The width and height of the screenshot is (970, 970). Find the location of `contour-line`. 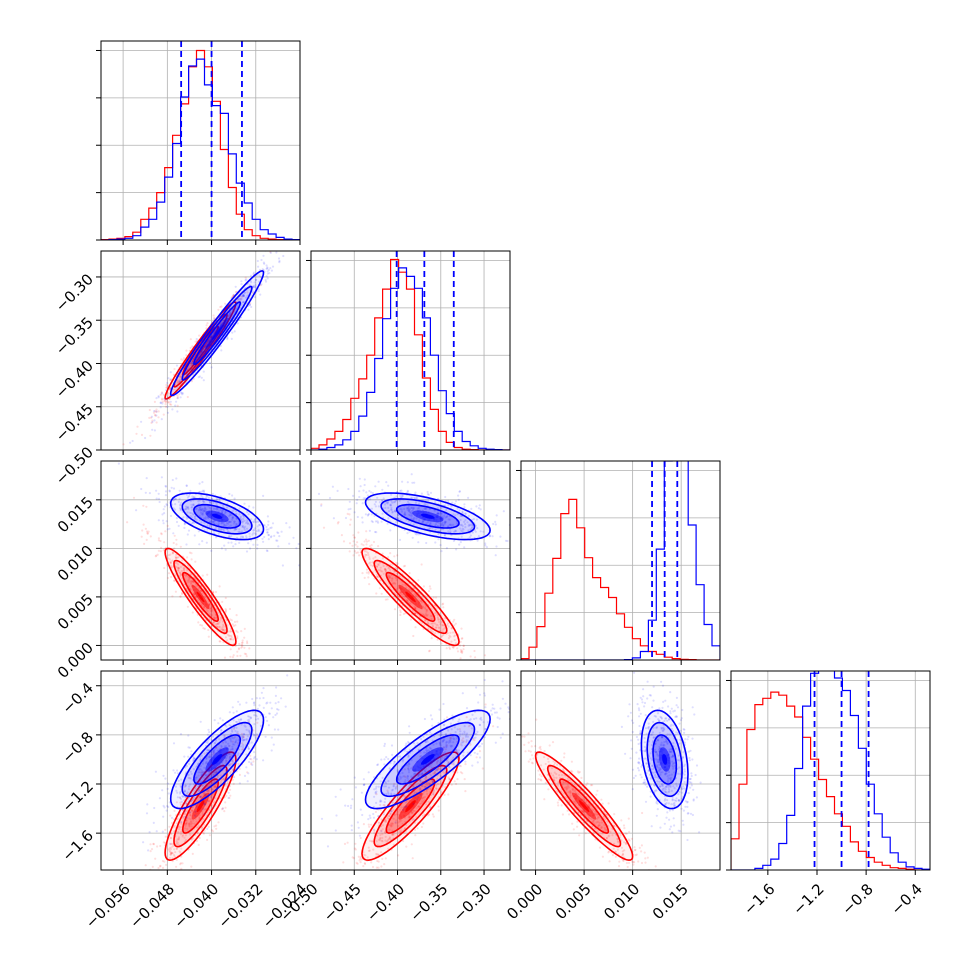

contour-line is located at coordinates (410, 597).